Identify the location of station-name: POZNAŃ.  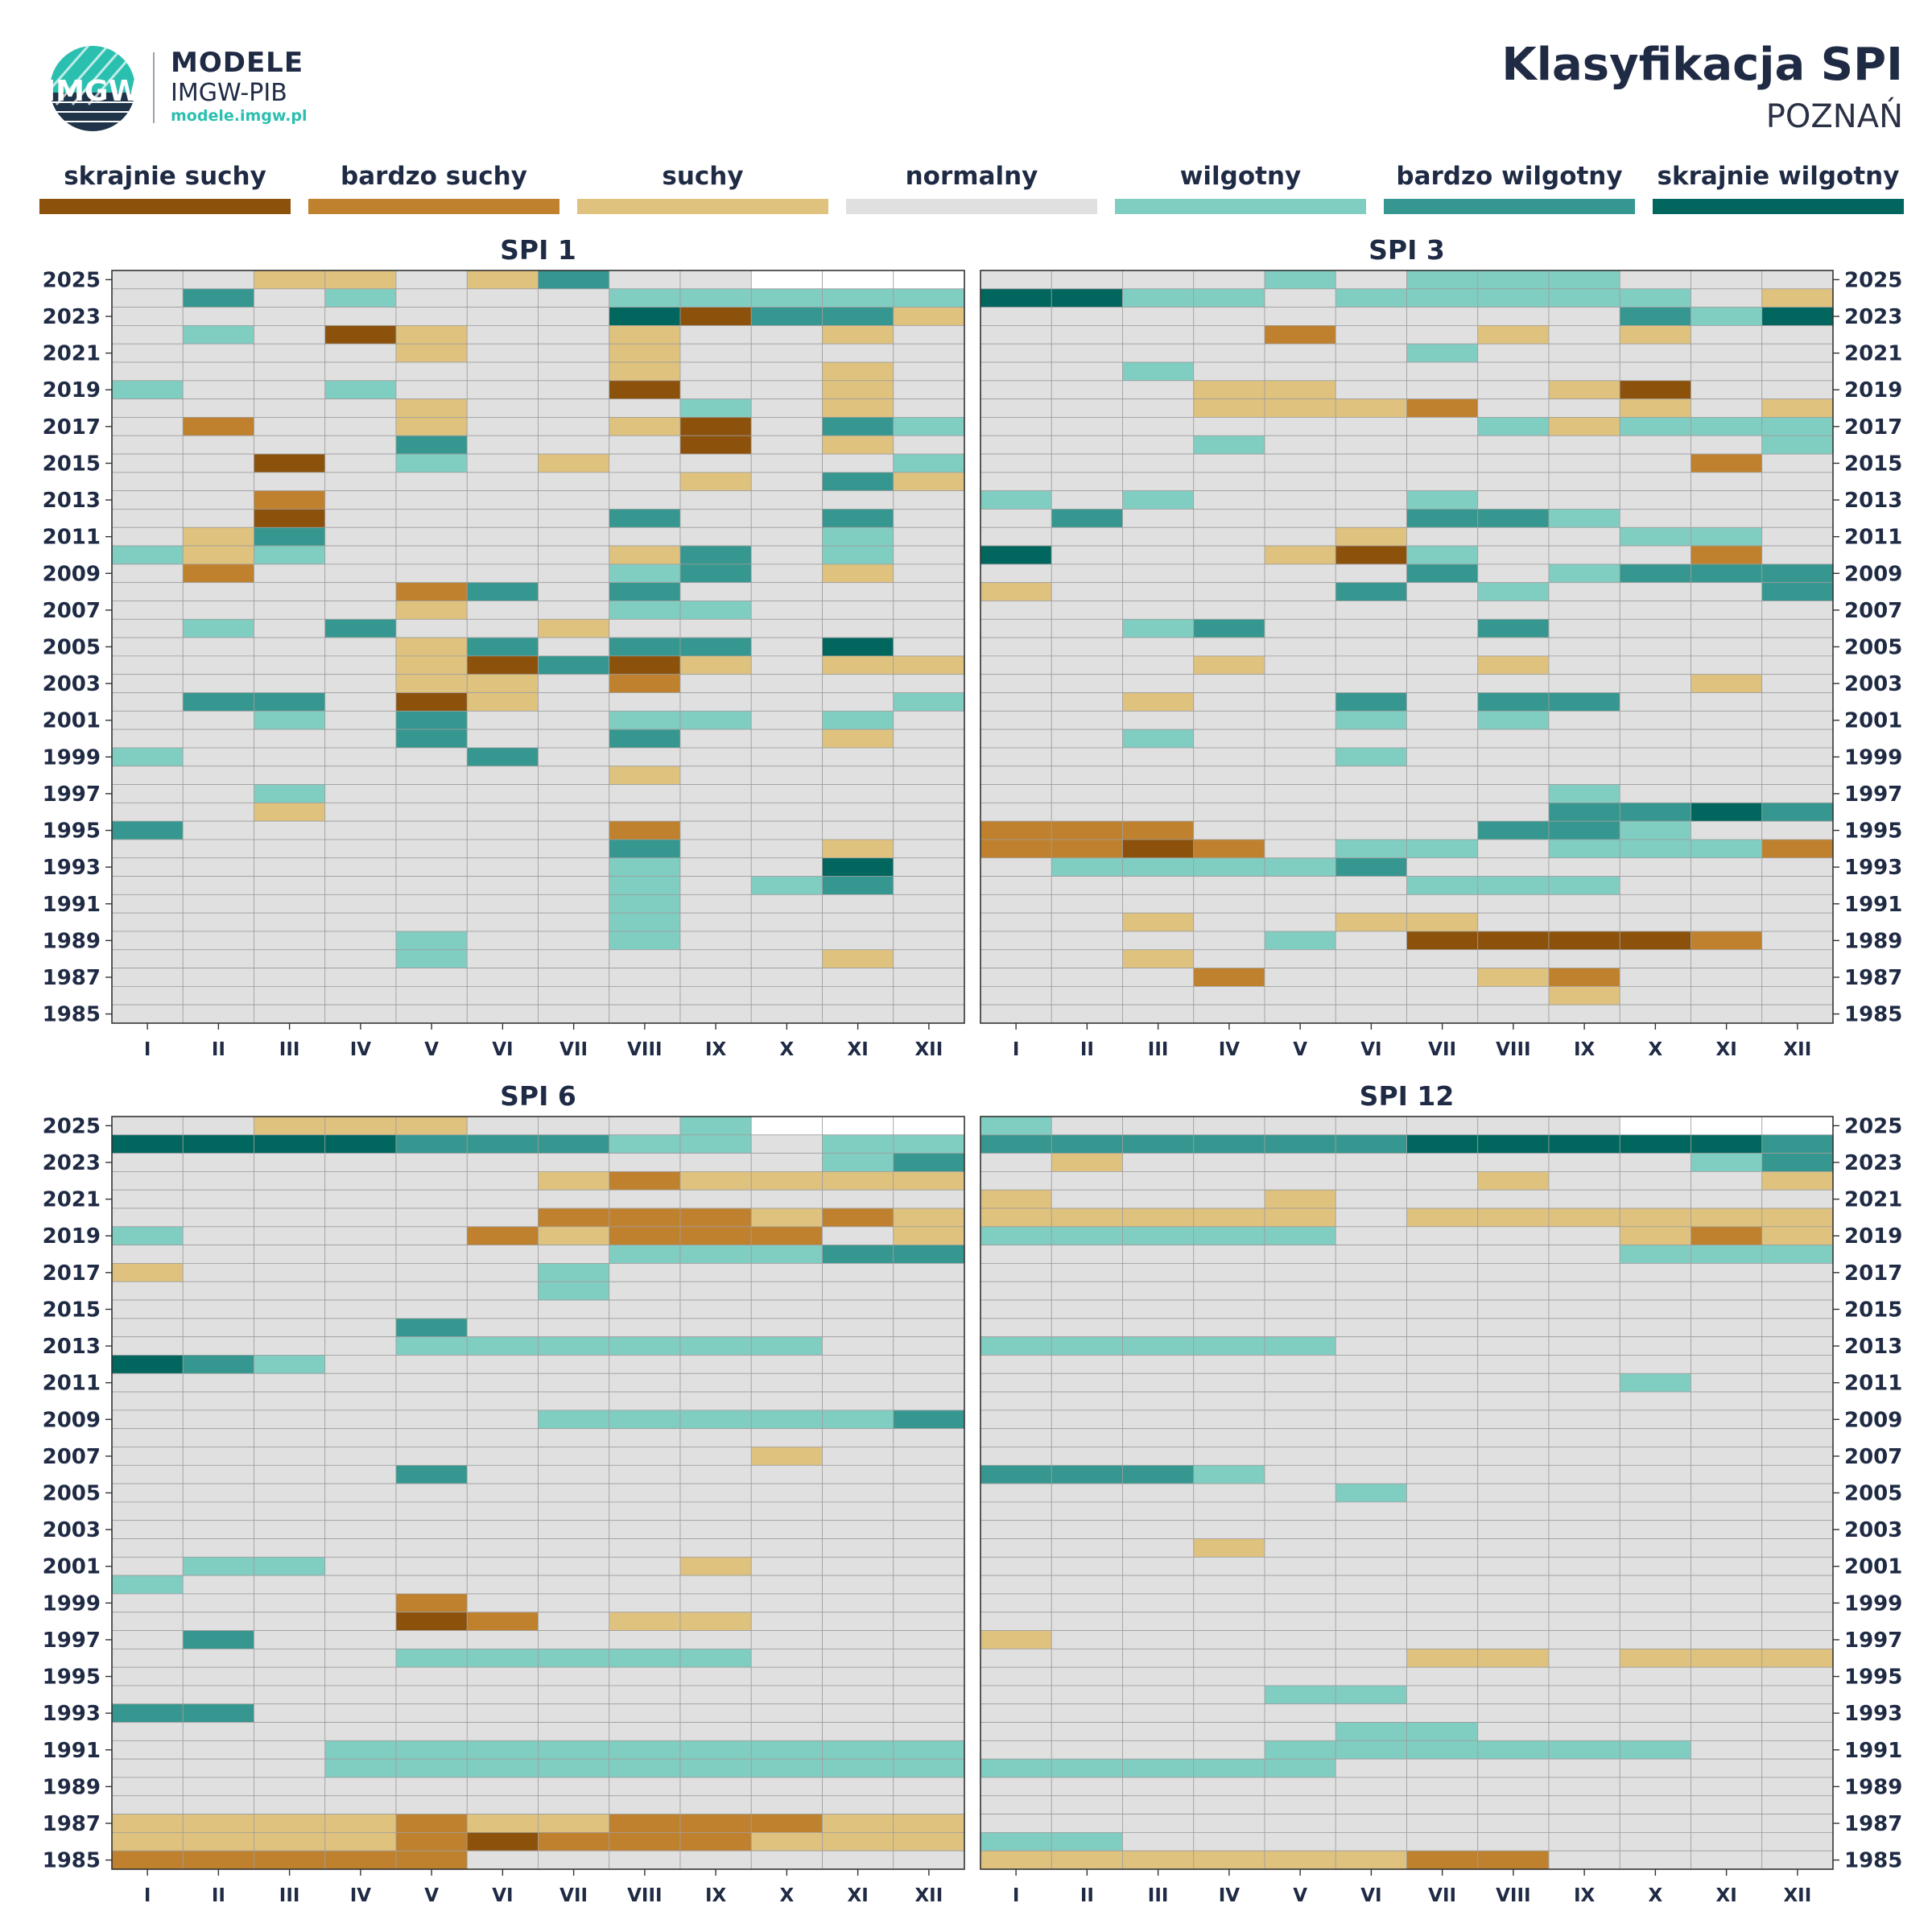
(1834, 116).